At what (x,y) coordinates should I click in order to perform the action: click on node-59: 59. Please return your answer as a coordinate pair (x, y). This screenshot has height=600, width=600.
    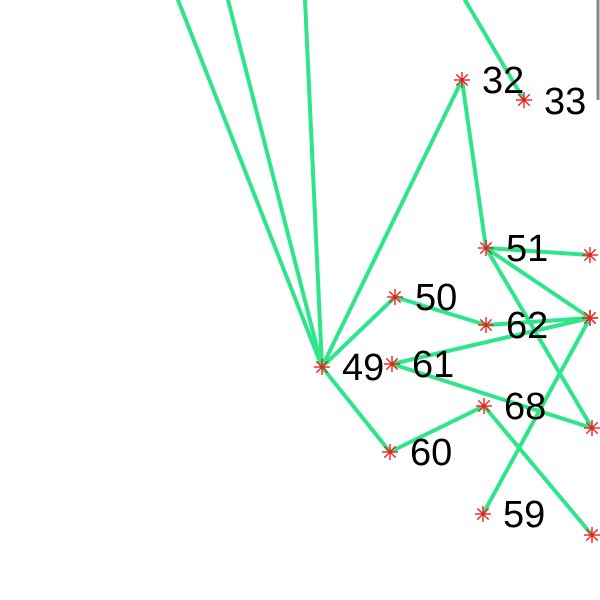
    Looking at the image, I should click on (510, 515).